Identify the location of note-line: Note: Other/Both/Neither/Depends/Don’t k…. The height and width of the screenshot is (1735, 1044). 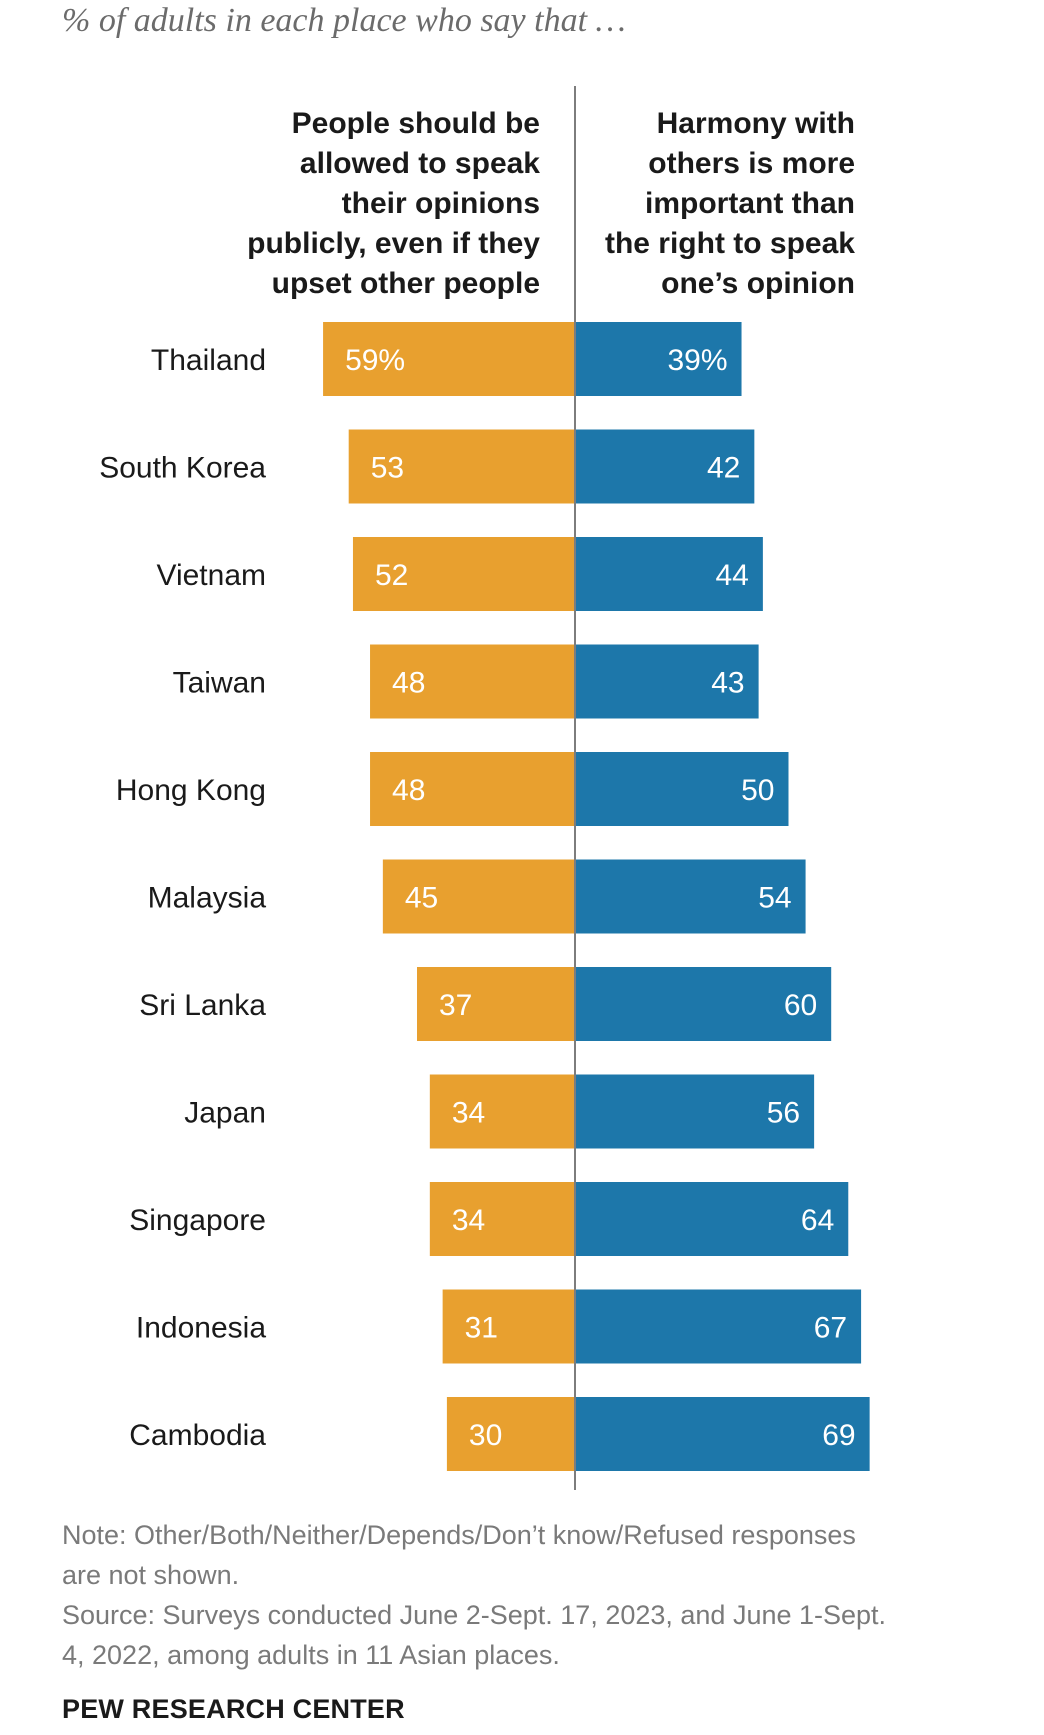
(459, 1535).